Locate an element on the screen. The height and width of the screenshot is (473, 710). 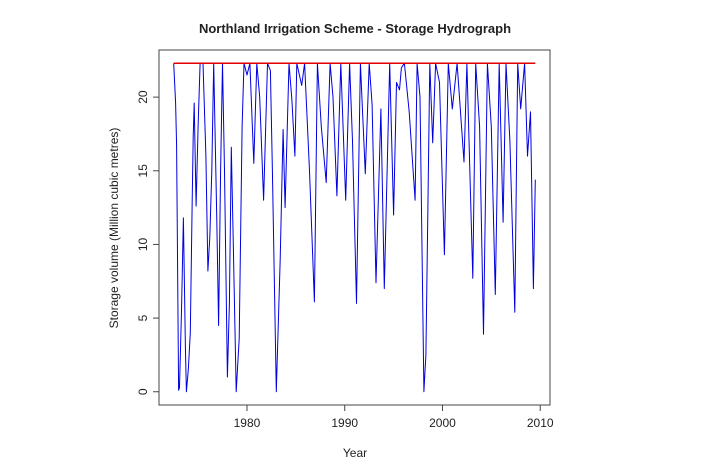
x-axis-label: Year is located at coordinates (355, 453).